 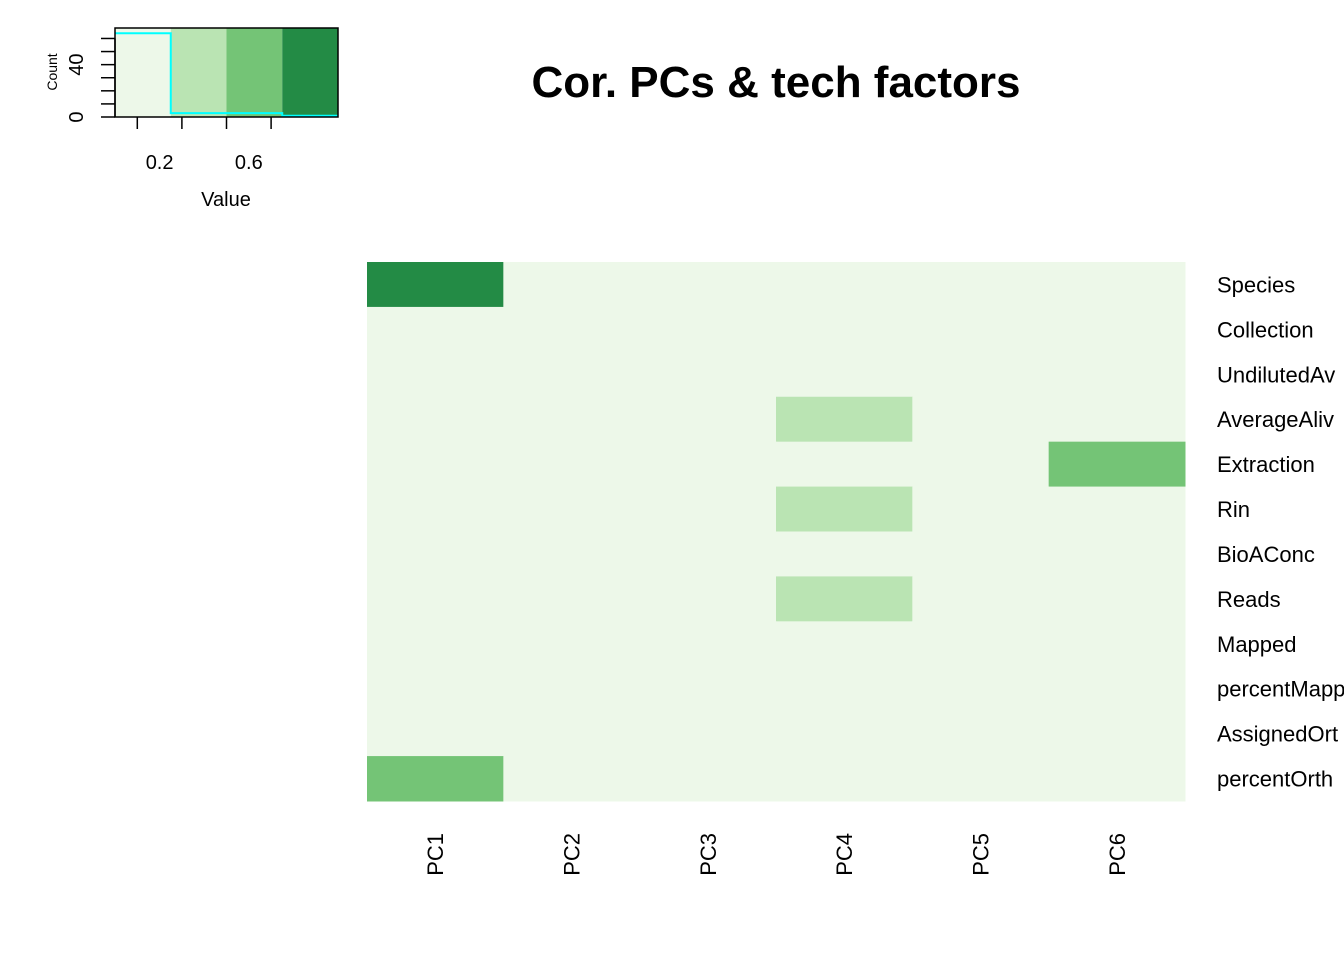 I want to click on row-label: Reads, so click(x=1249, y=599).